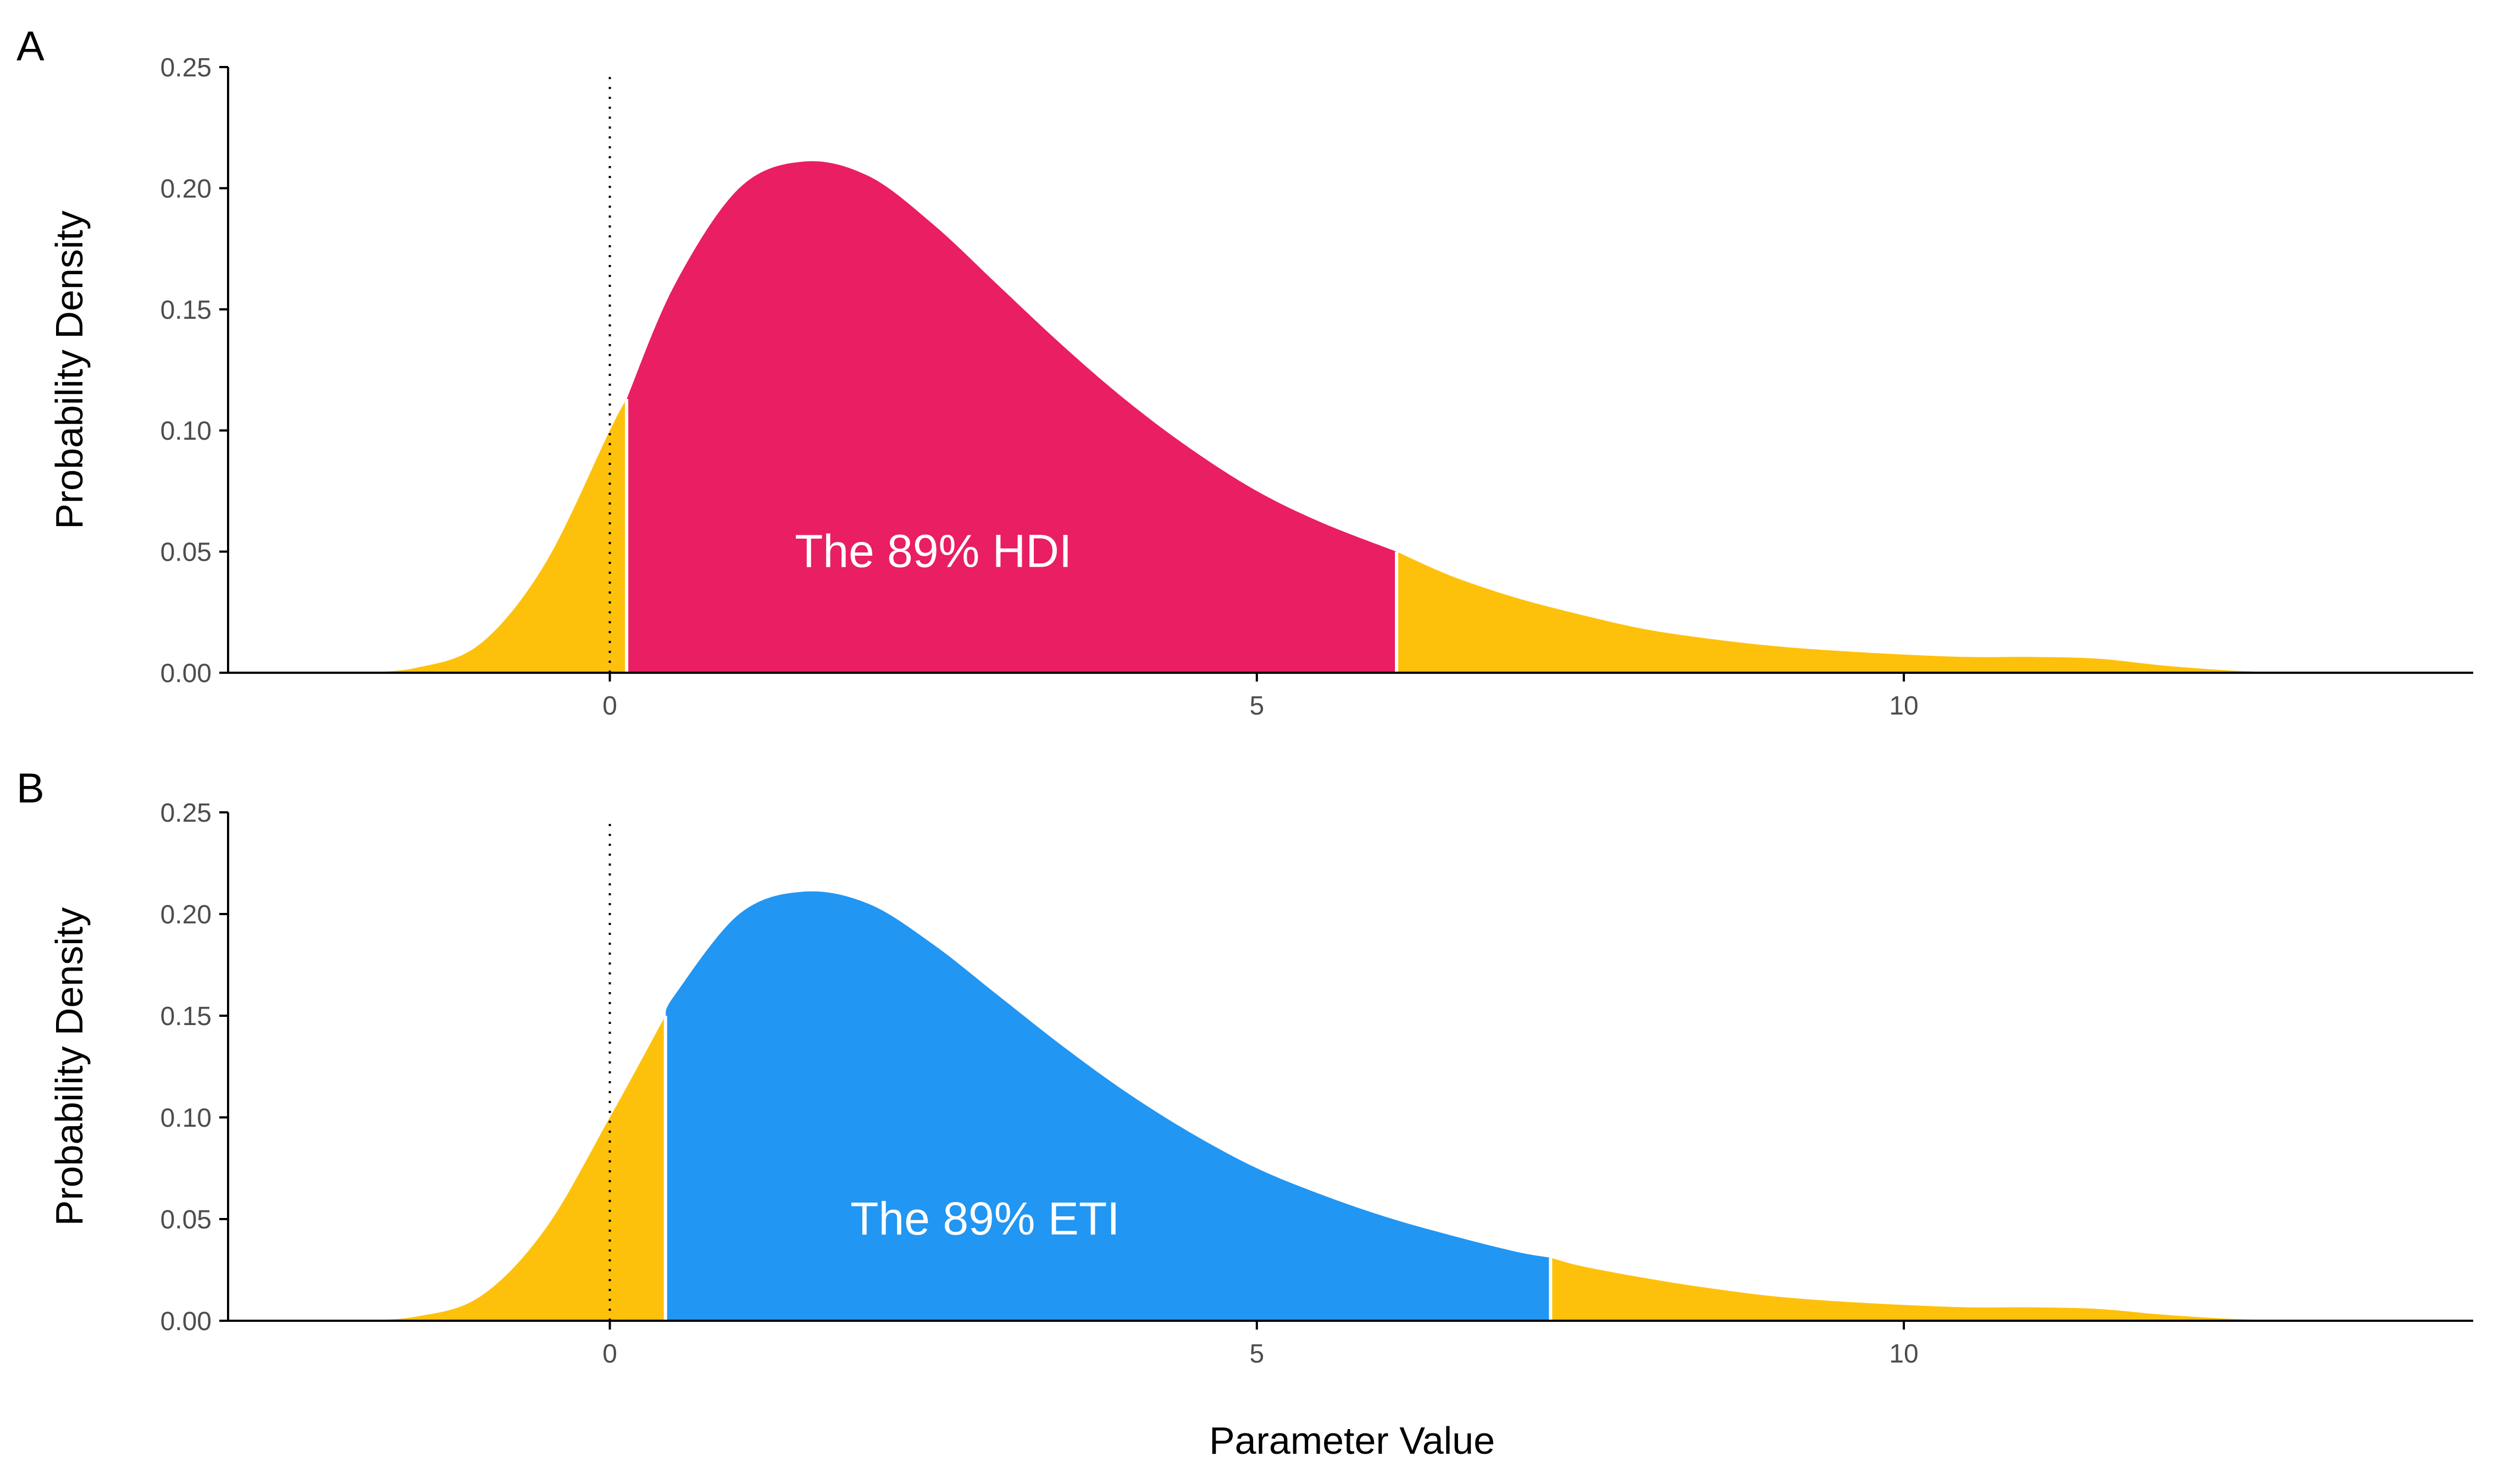  What do you see at coordinates (985, 1218) in the screenshot?
I see `interval-label: The 89% ETI` at bounding box center [985, 1218].